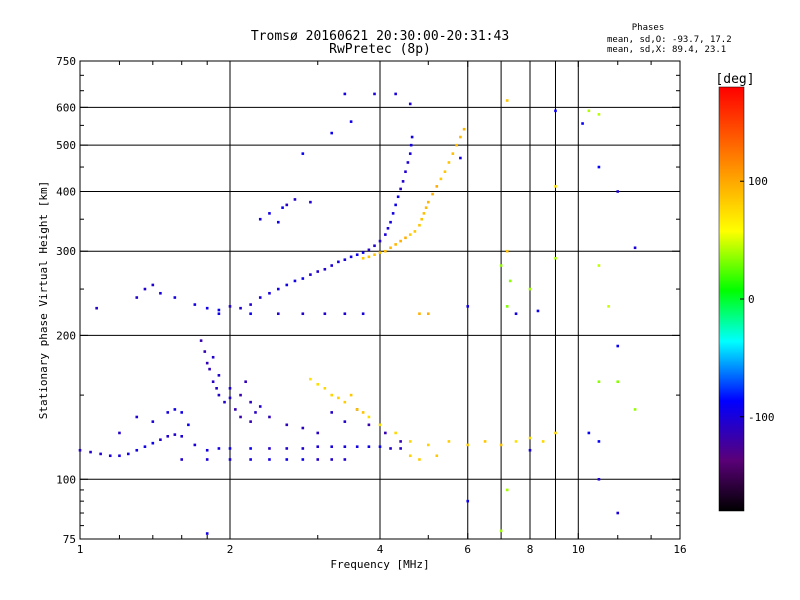  Describe the element at coordinates (578, 549) in the screenshot. I see `x-tick-label: 10` at that location.